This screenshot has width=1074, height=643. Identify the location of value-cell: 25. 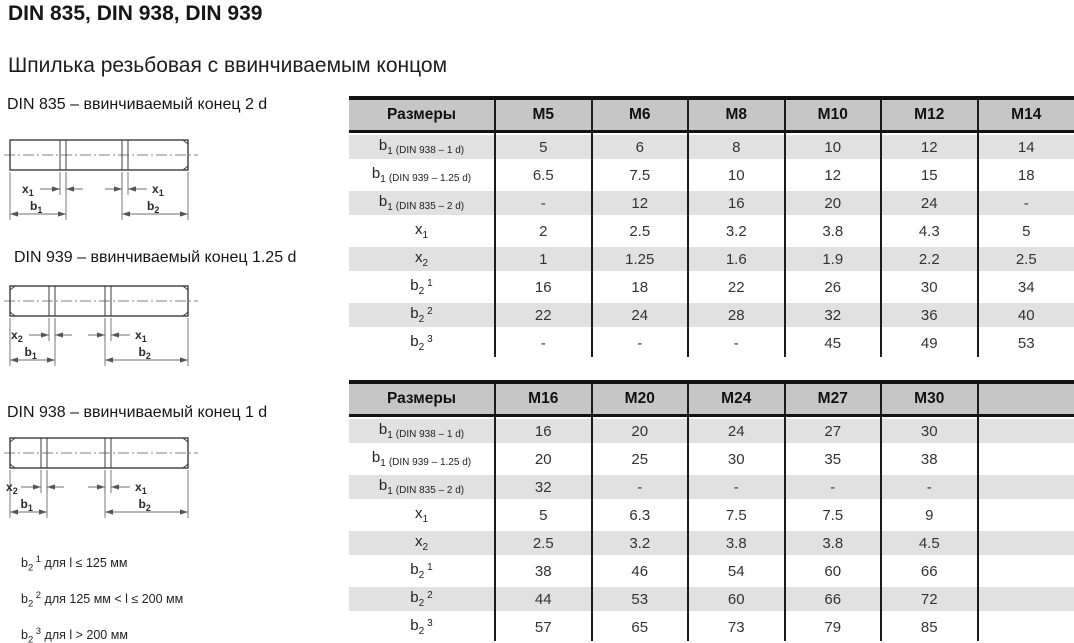
(639, 459).